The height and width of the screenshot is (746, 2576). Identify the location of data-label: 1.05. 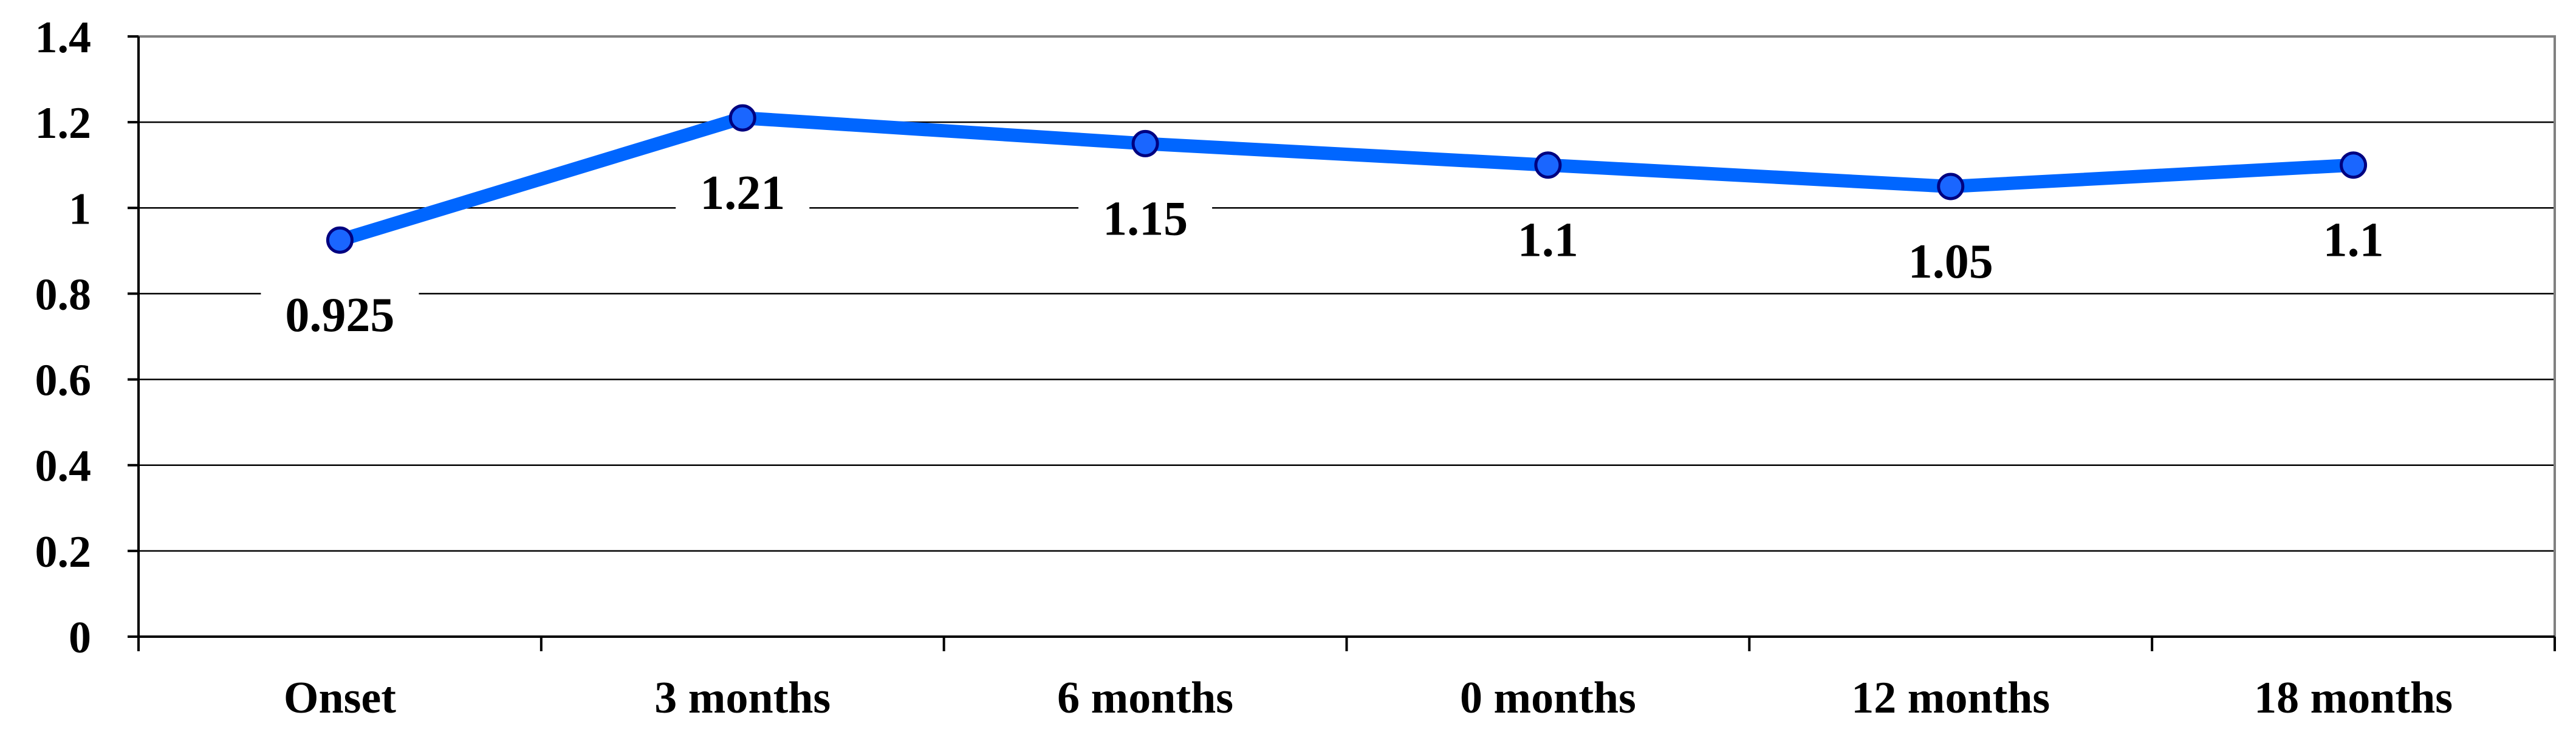
(1951, 262).